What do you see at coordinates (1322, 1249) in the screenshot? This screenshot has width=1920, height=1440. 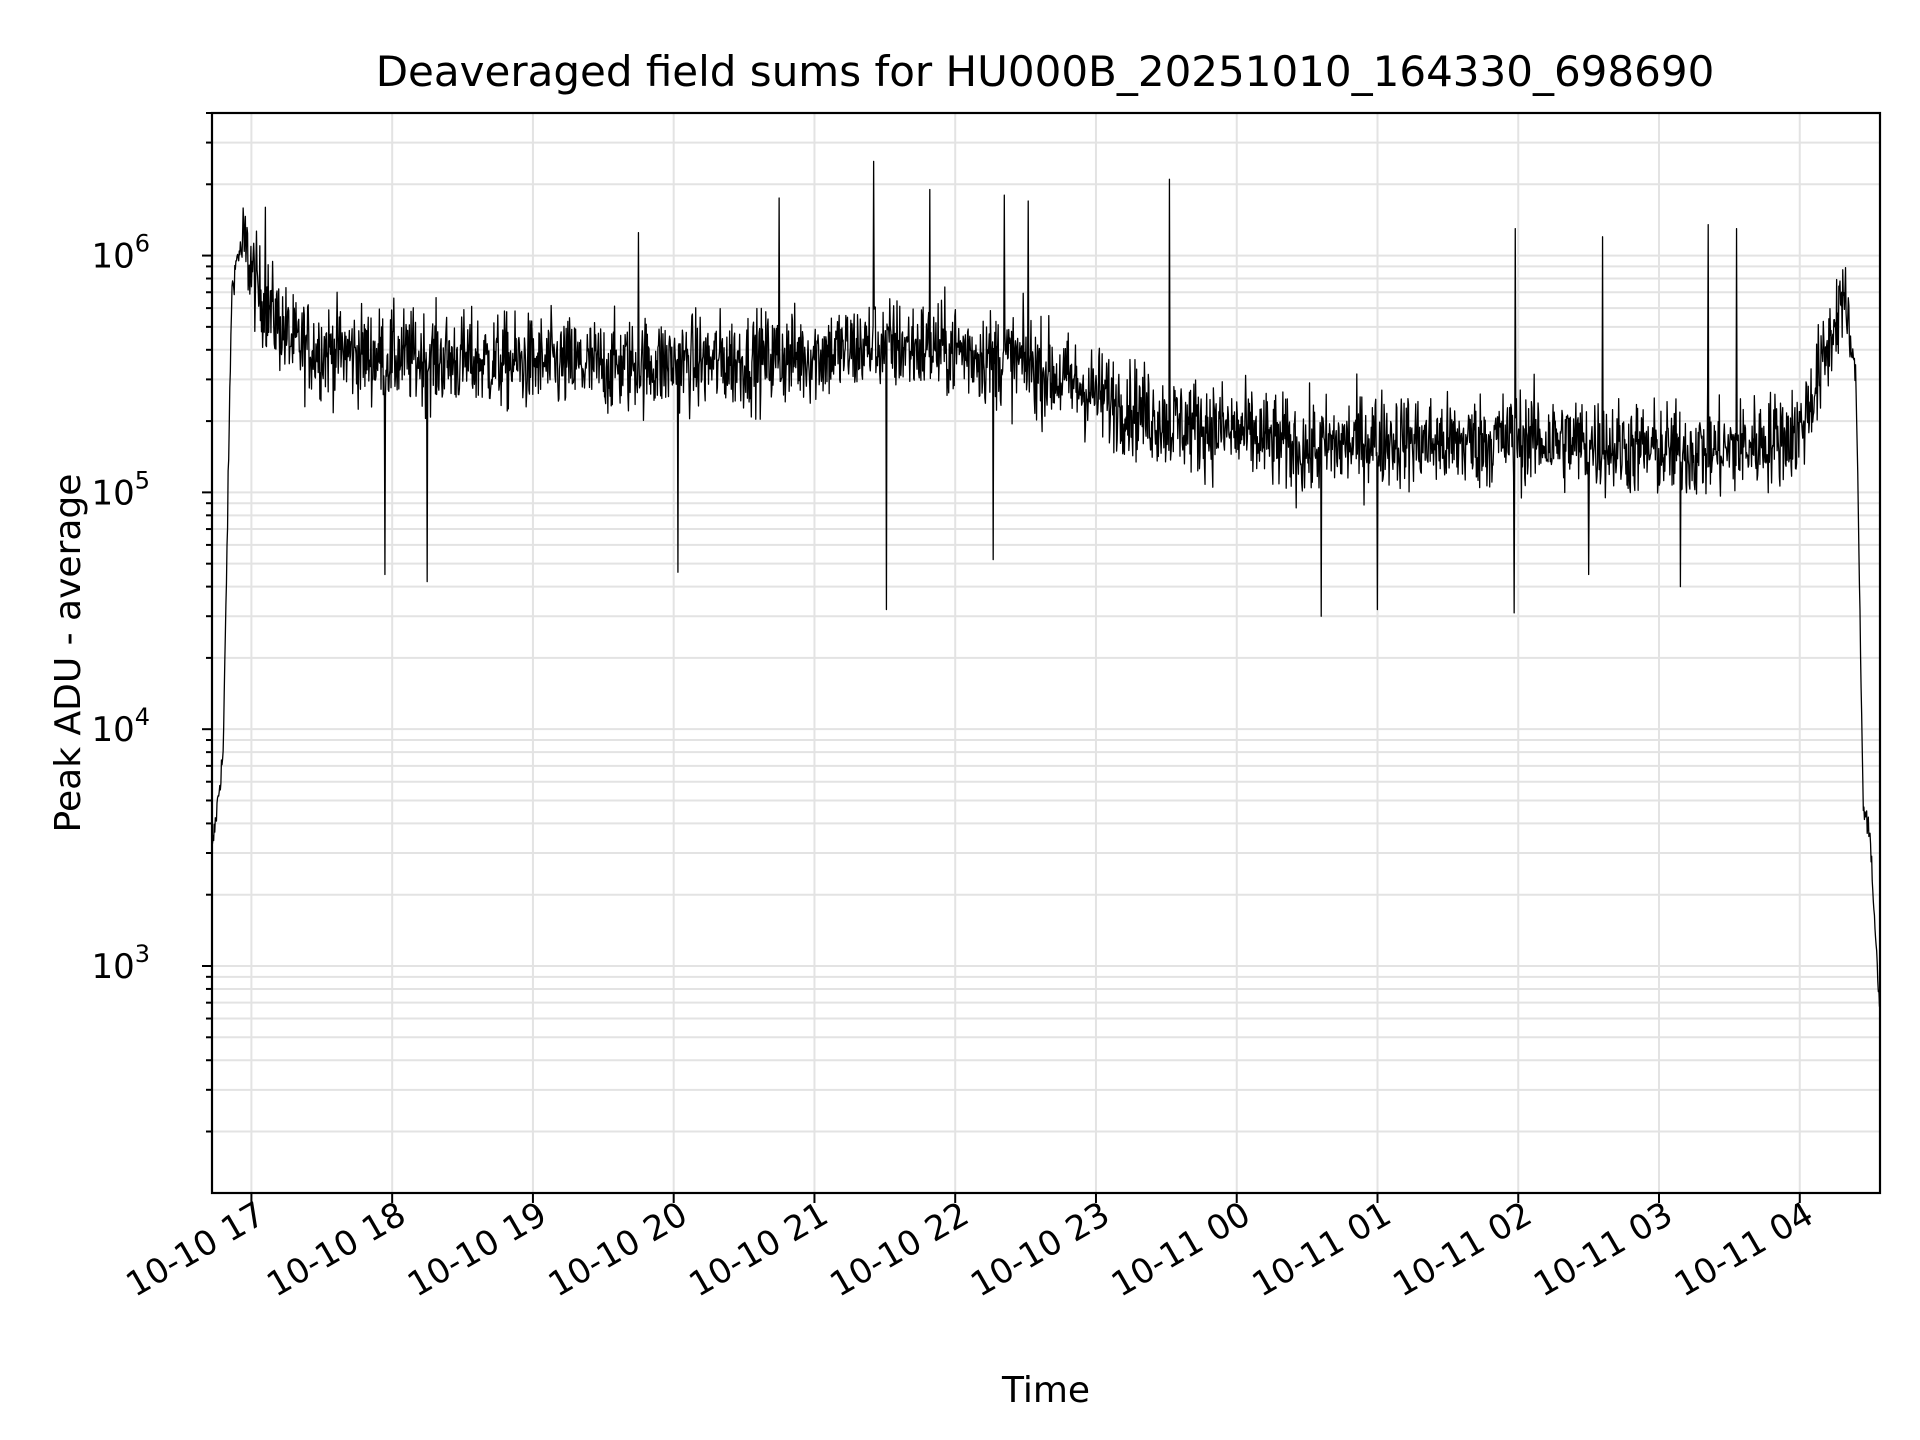 I see `x-tick-label: 10-11 01` at bounding box center [1322, 1249].